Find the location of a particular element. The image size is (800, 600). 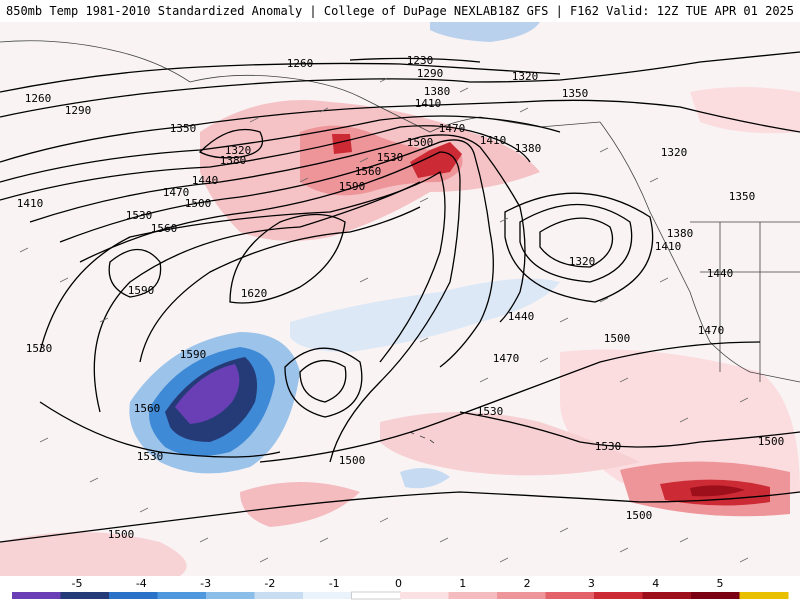

contour-low-ring2 is located at coordinates (576, 243).